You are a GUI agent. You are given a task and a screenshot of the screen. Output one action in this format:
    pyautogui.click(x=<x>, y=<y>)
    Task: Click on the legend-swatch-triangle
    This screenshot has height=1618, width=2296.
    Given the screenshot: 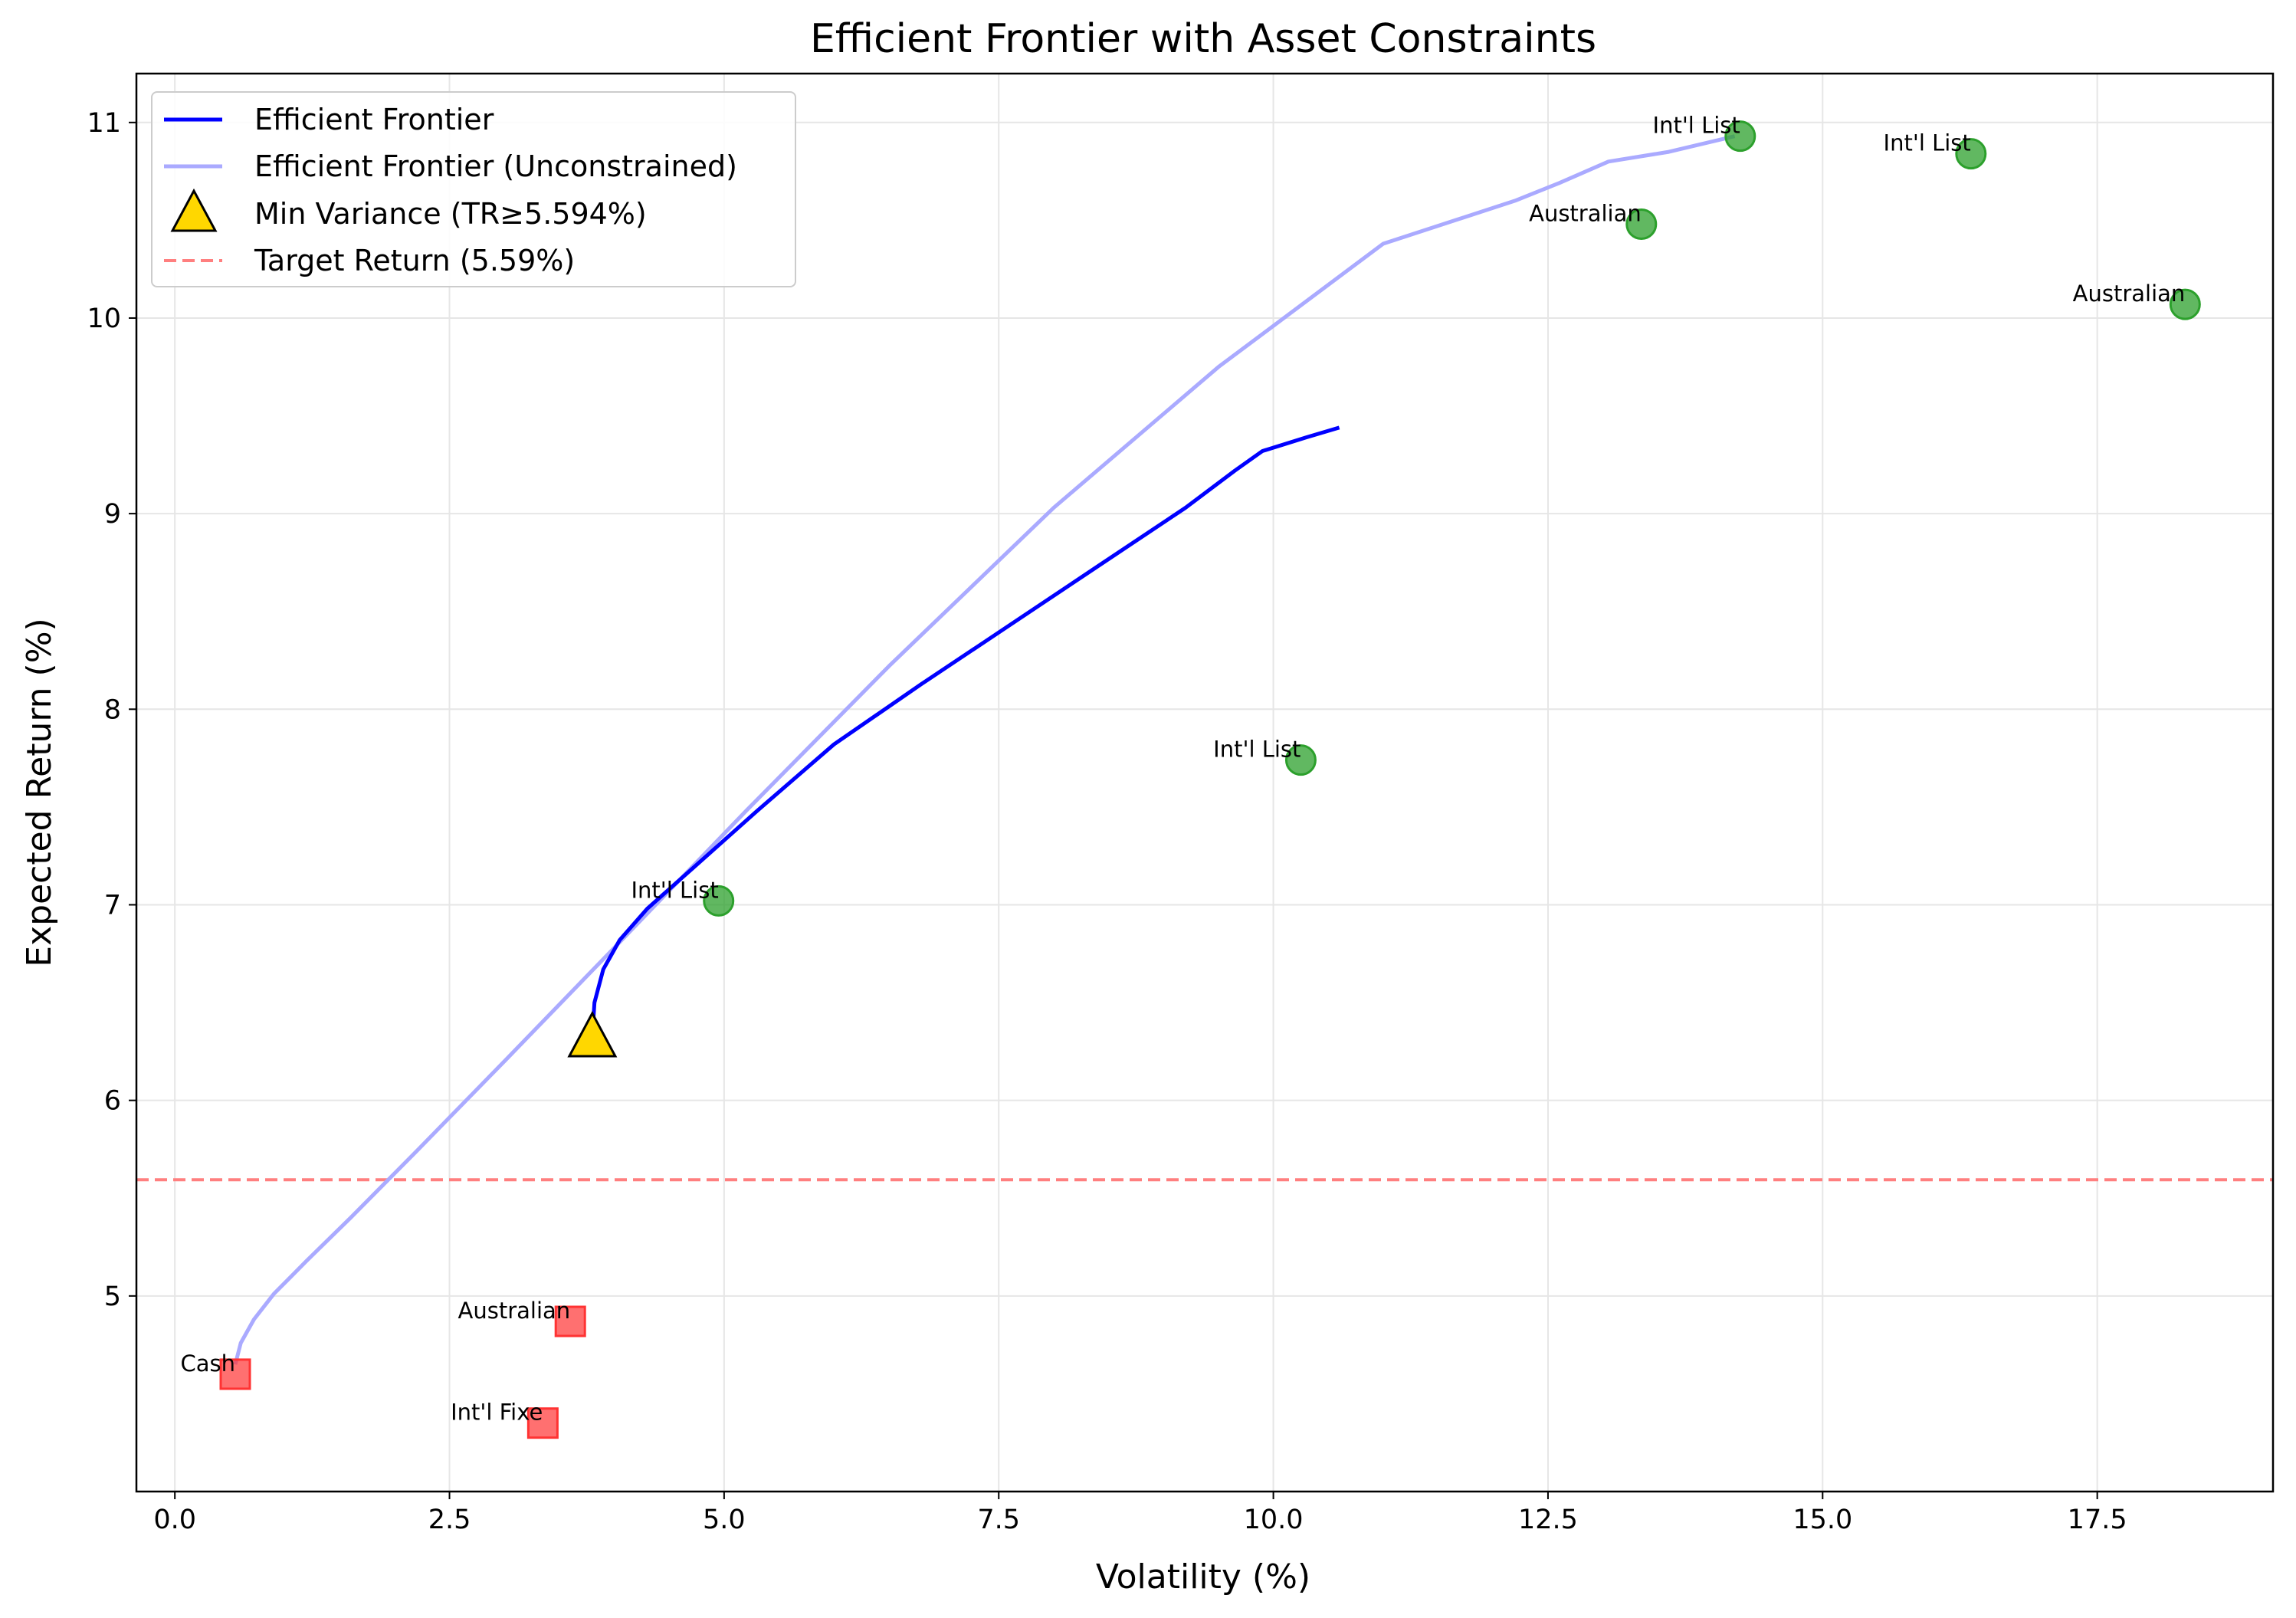 What is the action you would take?
    pyautogui.click(x=194, y=210)
    